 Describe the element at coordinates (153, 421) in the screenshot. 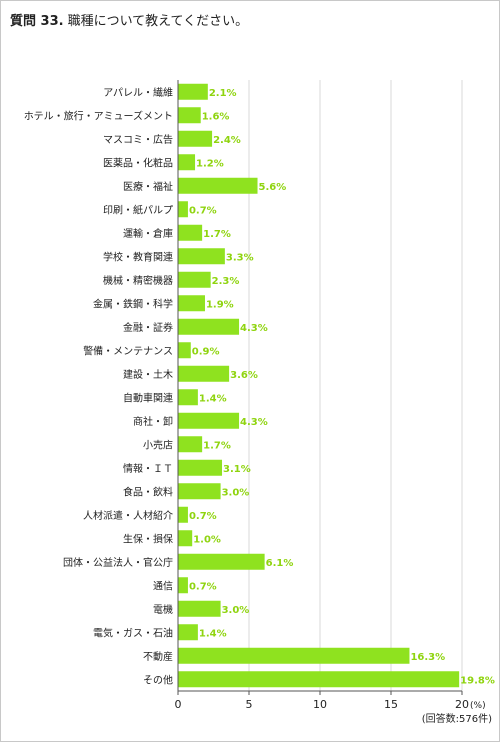

I see `category-label: 商社・卸` at that location.